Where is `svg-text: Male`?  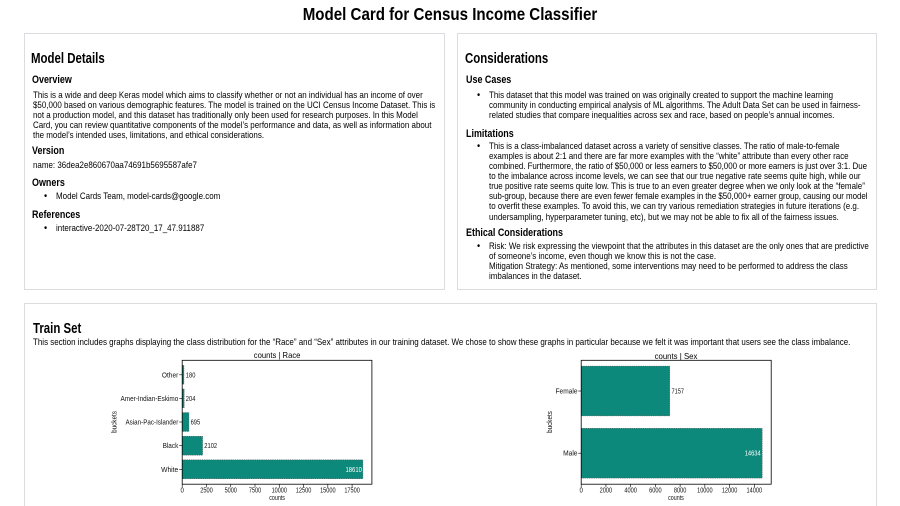
svg-text: Male is located at coordinates (570, 454).